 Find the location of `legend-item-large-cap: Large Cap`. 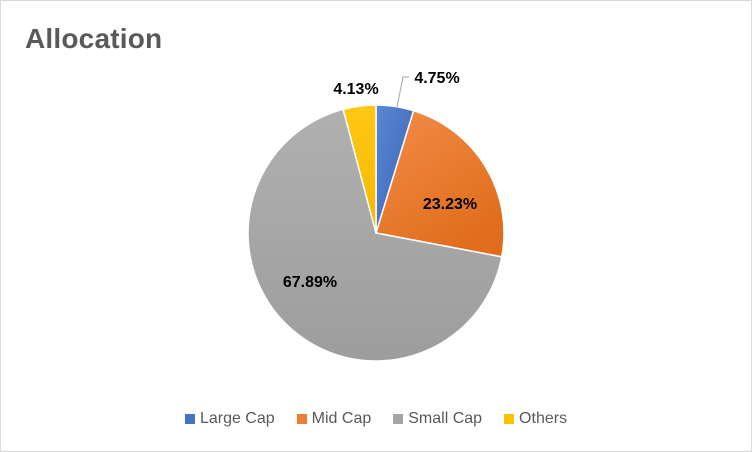

legend-item-large-cap: Large Cap is located at coordinates (229, 419).